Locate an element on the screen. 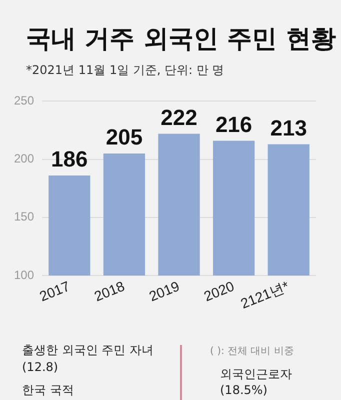 Image resolution: width=341 pixels, height=400 pixels. chart-title: 국내 거주 외국인 주민 현황 is located at coordinates (181, 39).